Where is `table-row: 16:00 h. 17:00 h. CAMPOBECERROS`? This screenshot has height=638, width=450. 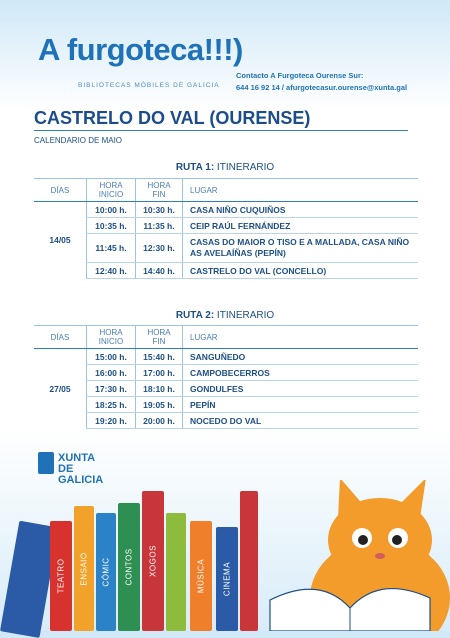 table-row: 16:00 h. 17:00 h. CAMPOBECERROS is located at coordinates (226, 372).